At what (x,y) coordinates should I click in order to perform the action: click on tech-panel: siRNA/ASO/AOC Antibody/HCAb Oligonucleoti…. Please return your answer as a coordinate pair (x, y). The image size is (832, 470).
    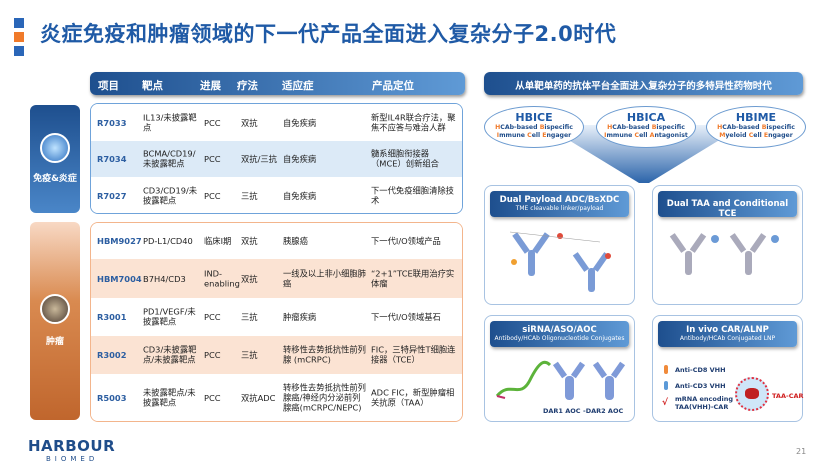
    Looking at the image, I should click on (559, 368).